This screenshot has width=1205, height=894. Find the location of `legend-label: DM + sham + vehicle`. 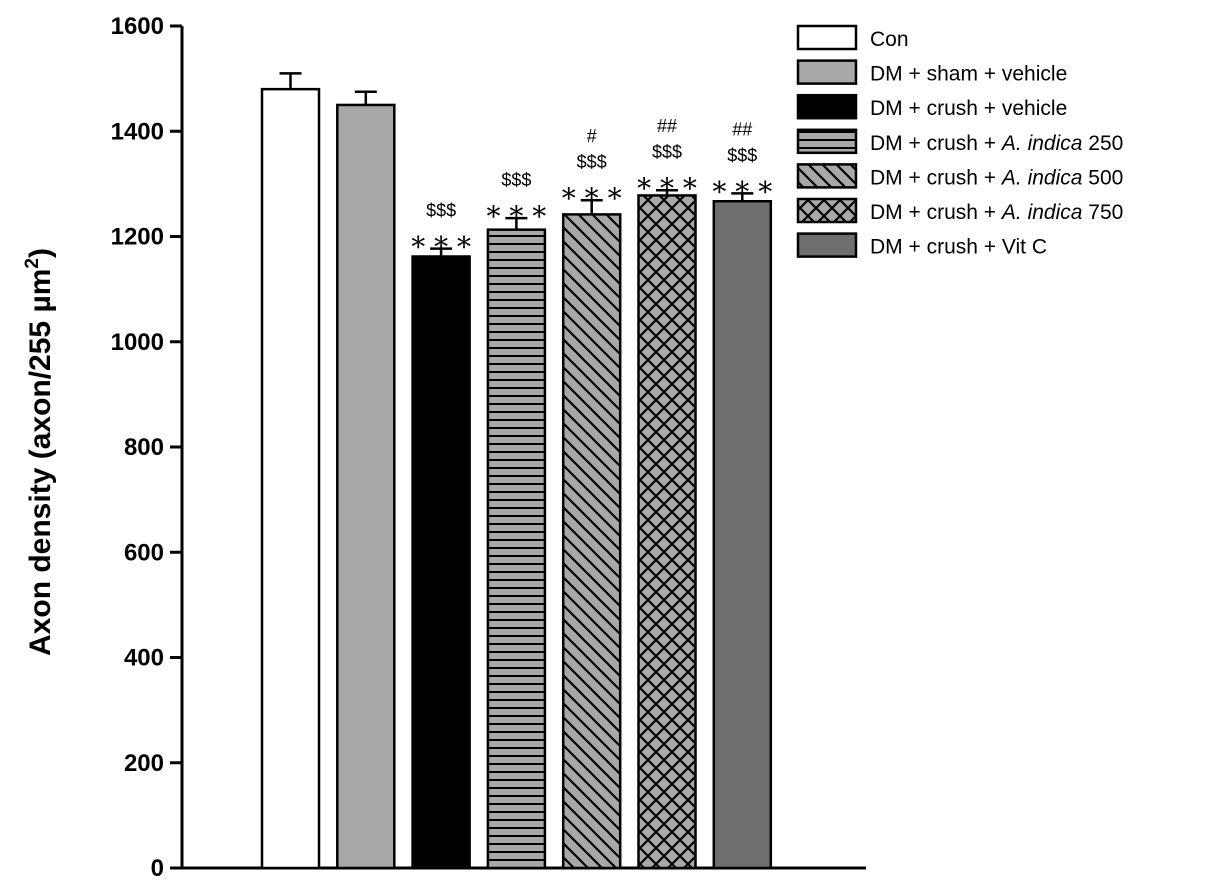

legend-label: DM + sham + vehicle is located at coordinates (968, 74).